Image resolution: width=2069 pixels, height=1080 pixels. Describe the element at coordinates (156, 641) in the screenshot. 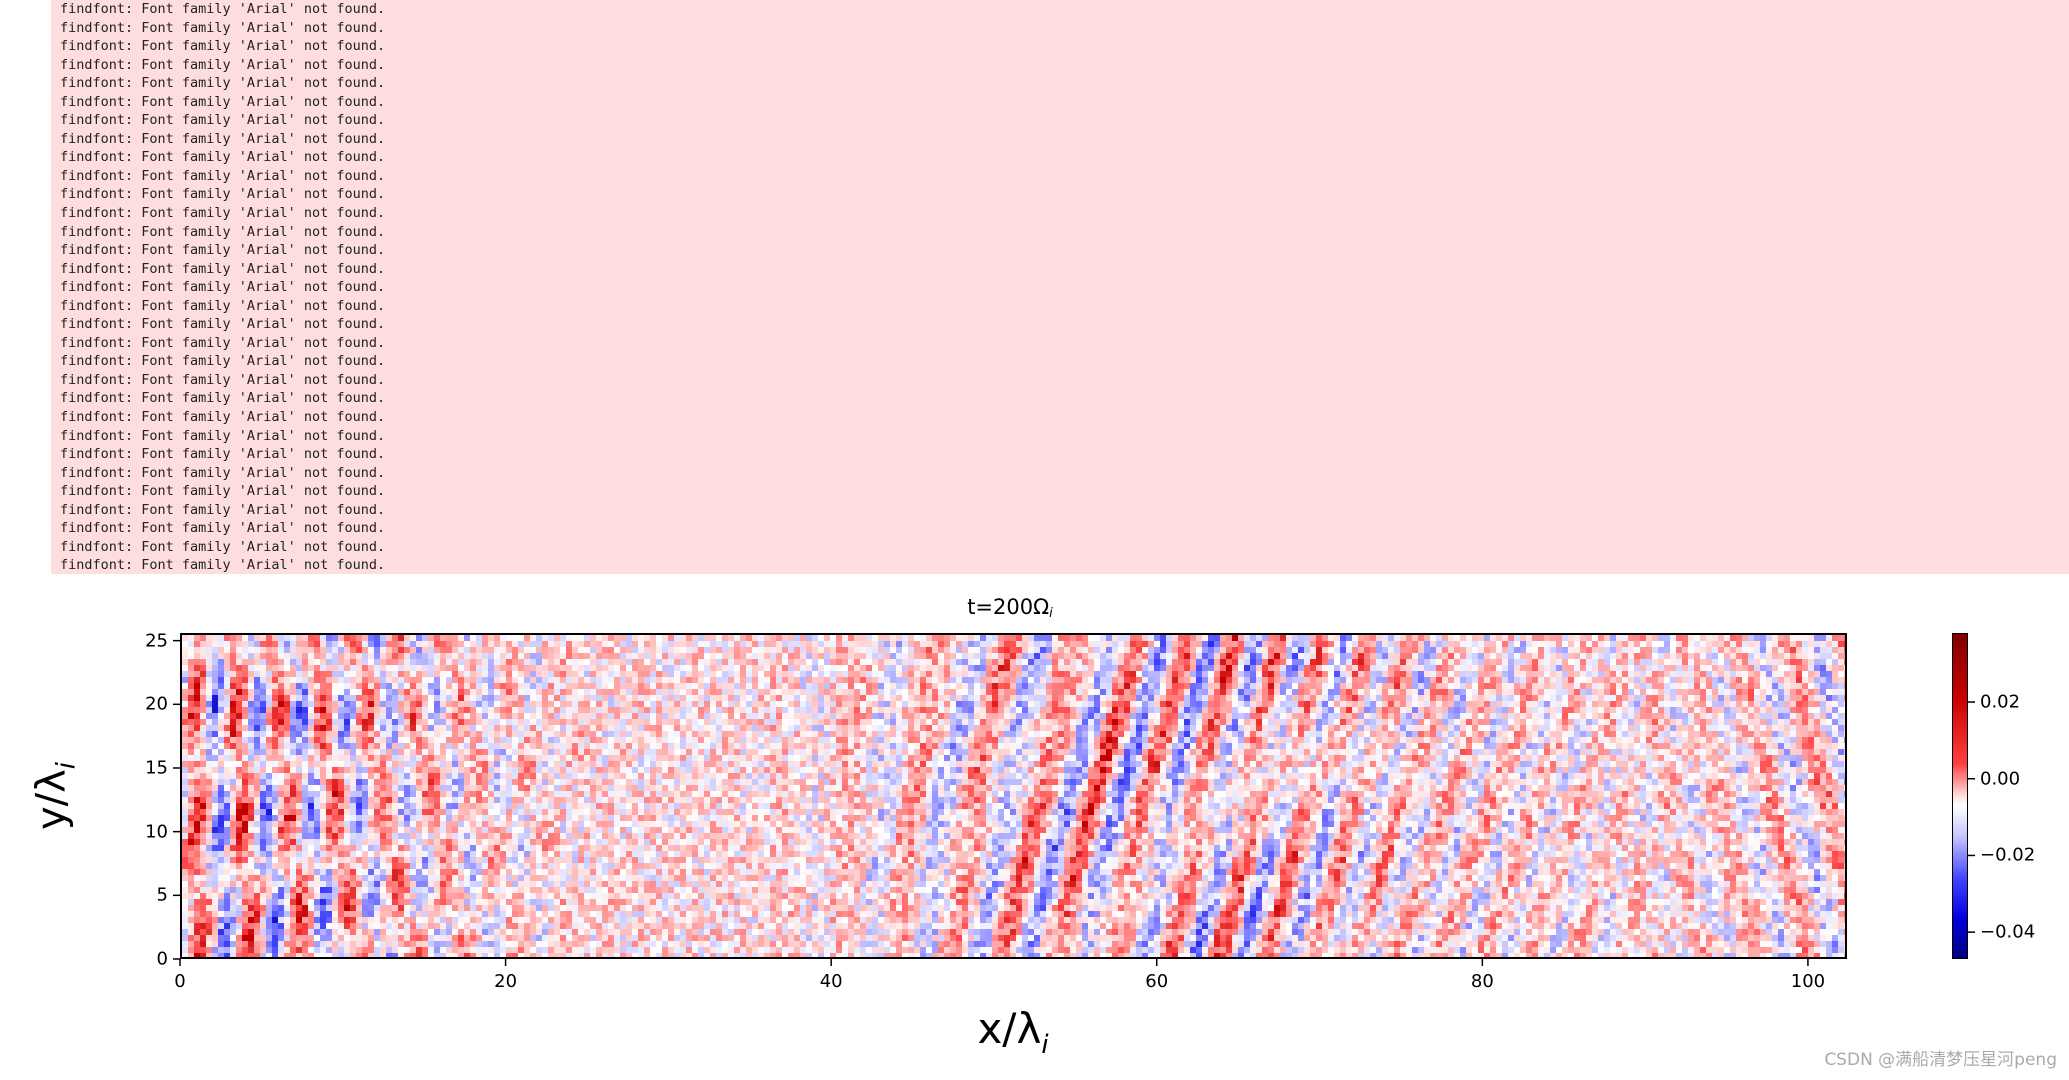

I see `y-tick-label: 25` at that location.